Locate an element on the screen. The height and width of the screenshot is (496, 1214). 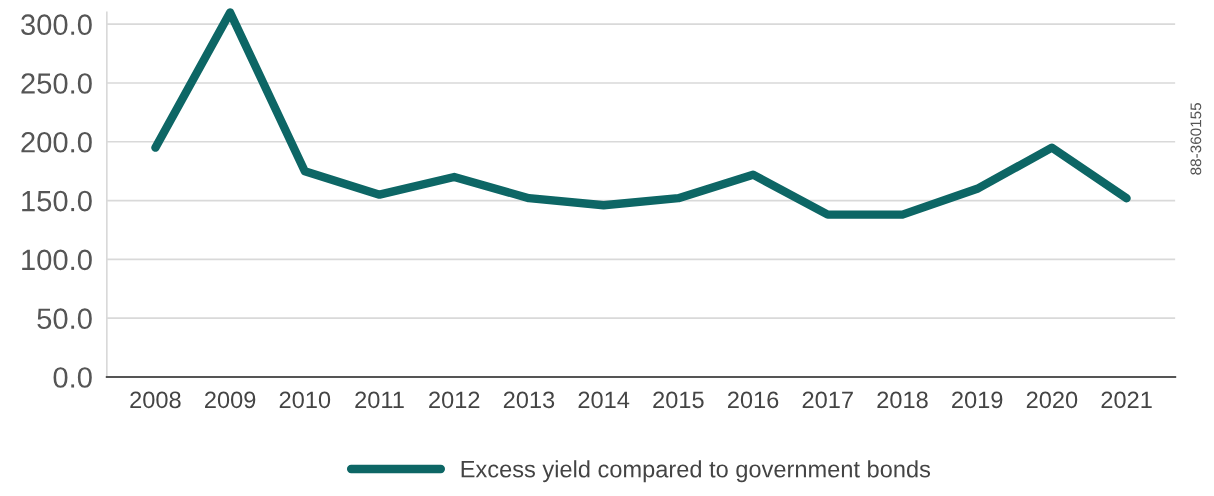
legend-label: Excess yield compared to government bonds is located at coordinates (696, 471).